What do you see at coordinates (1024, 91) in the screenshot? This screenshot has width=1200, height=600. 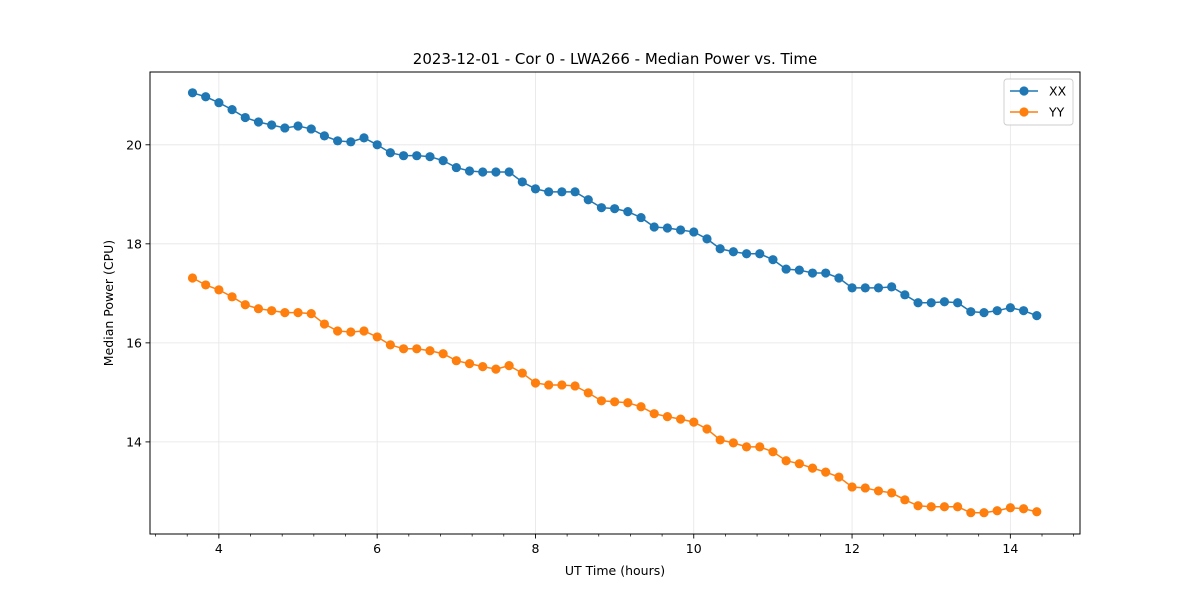 I see `legend-marker-icon` at bounding box center [1024, 91].